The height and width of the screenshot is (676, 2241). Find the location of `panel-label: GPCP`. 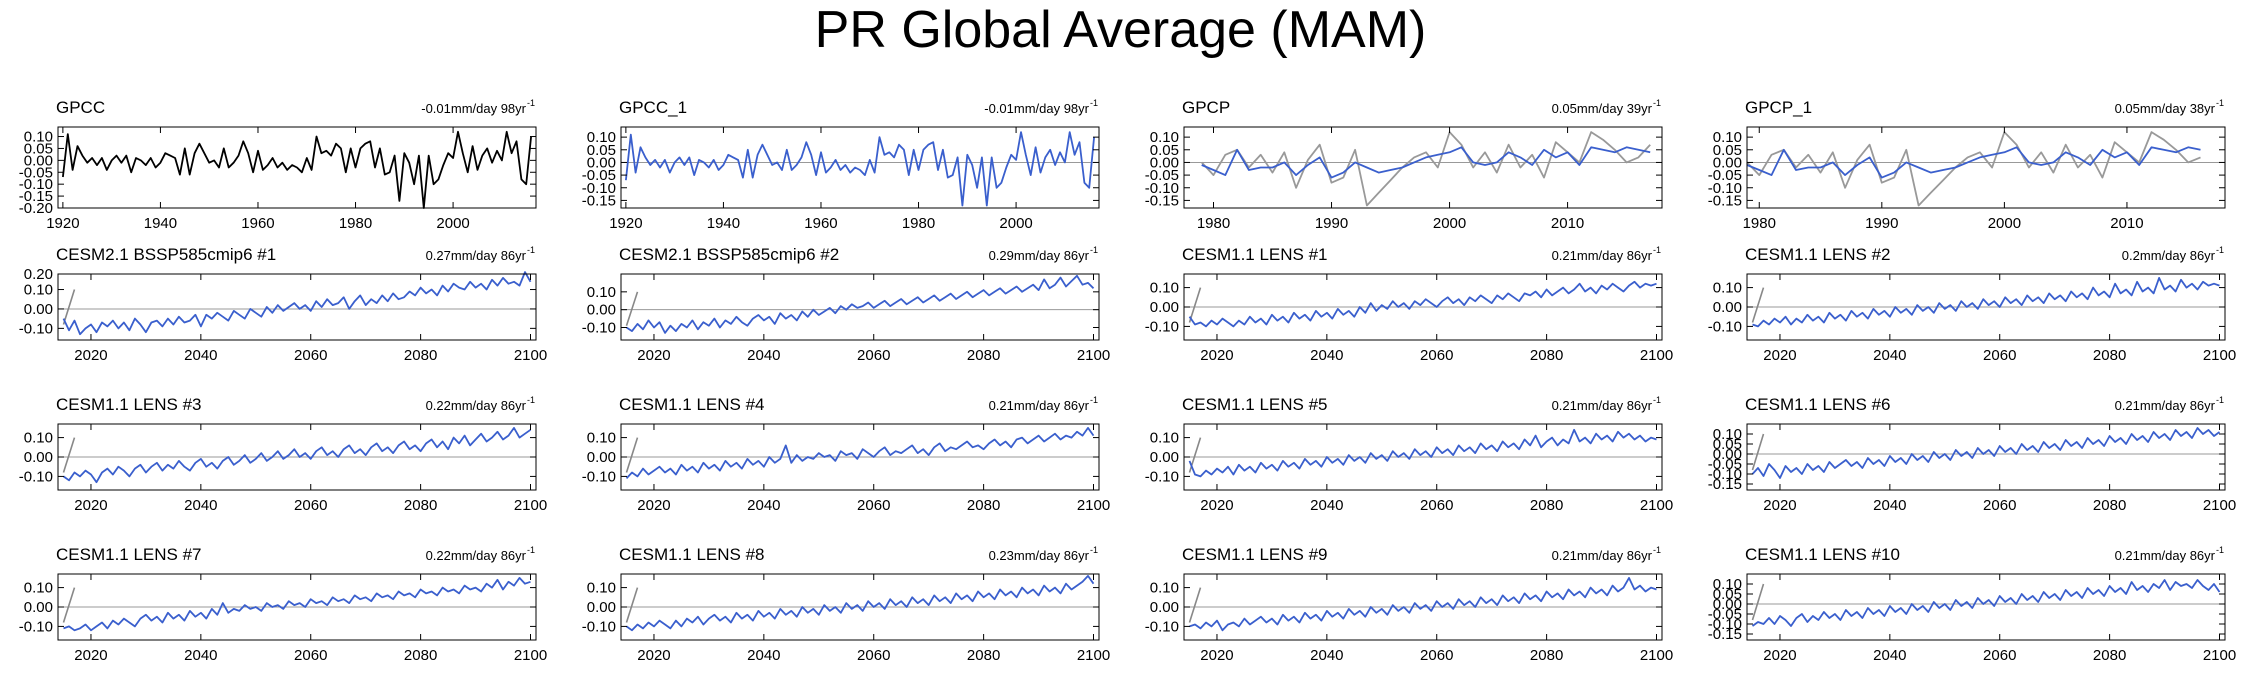

panel-label: GPCP is located at coordinates (1206, 107).